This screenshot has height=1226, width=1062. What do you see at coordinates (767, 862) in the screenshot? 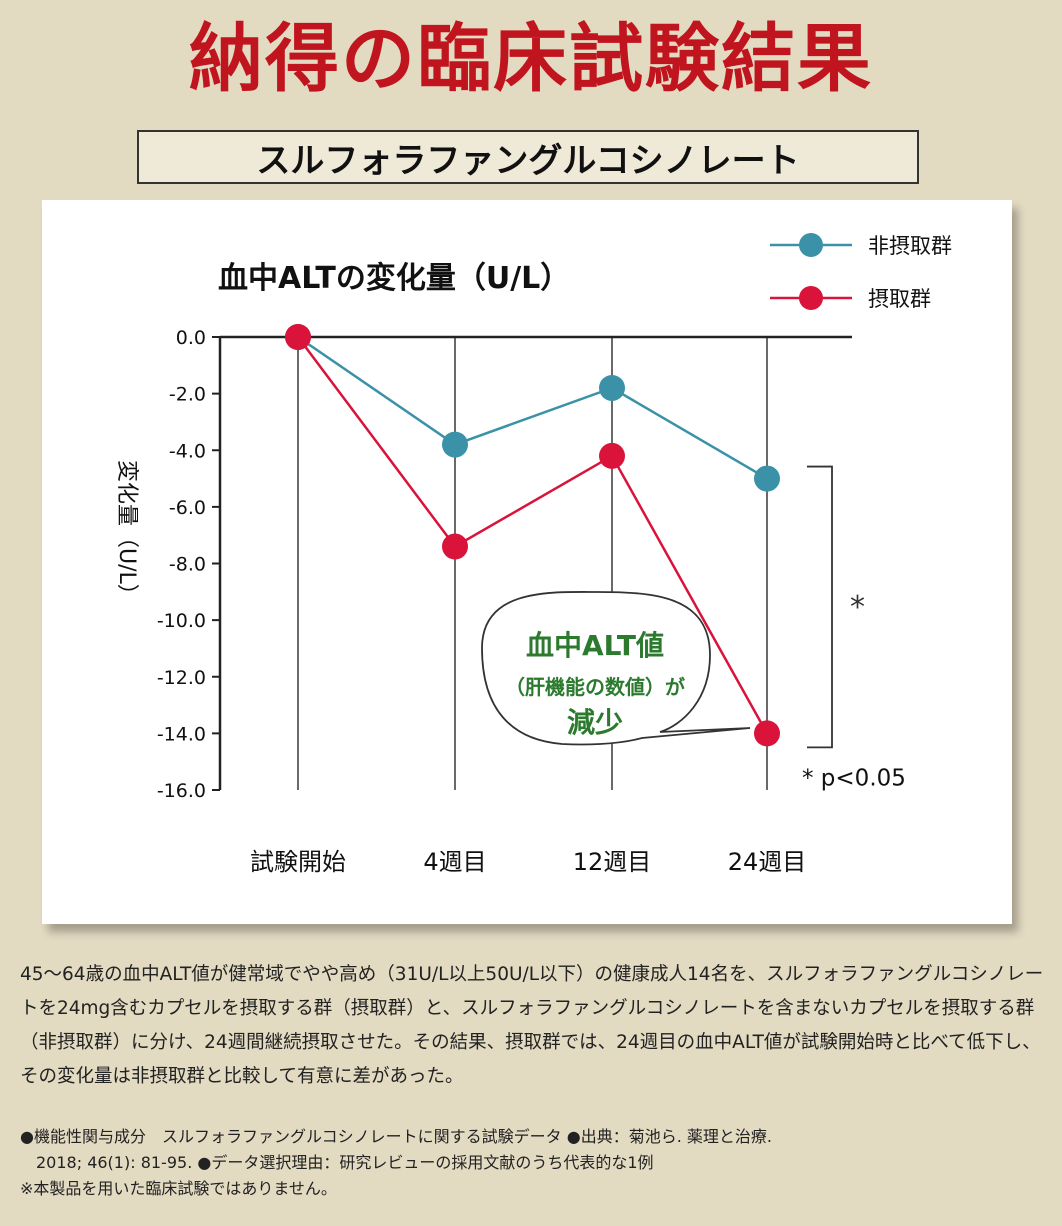
I see `x-tick-label: 24週目` at bounding box center [767, 862].